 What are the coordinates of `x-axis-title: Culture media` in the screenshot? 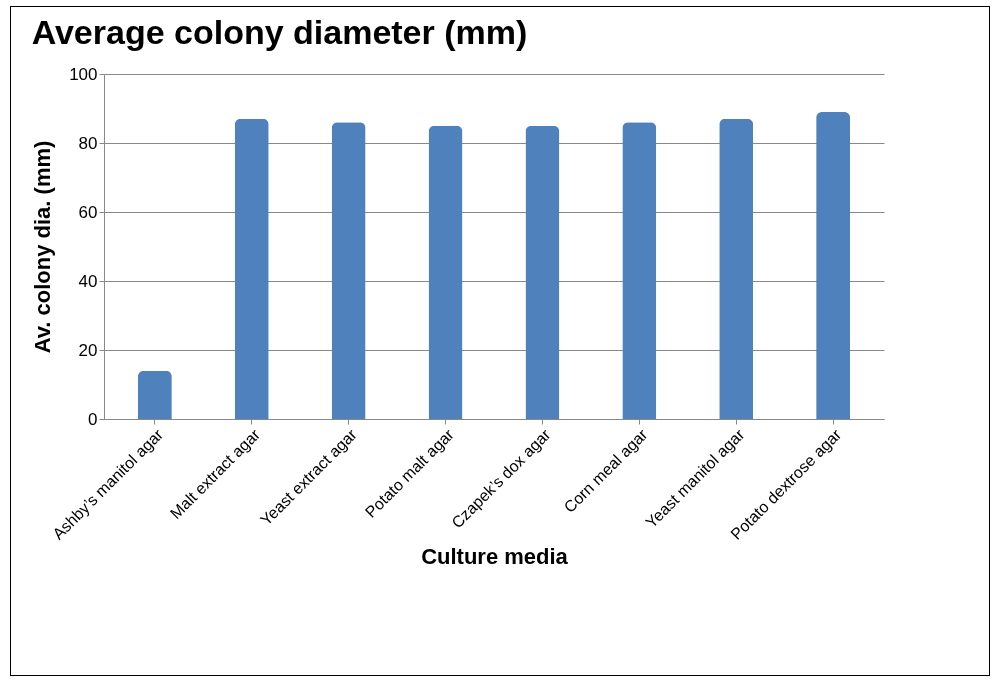 It's located at (495, 556).